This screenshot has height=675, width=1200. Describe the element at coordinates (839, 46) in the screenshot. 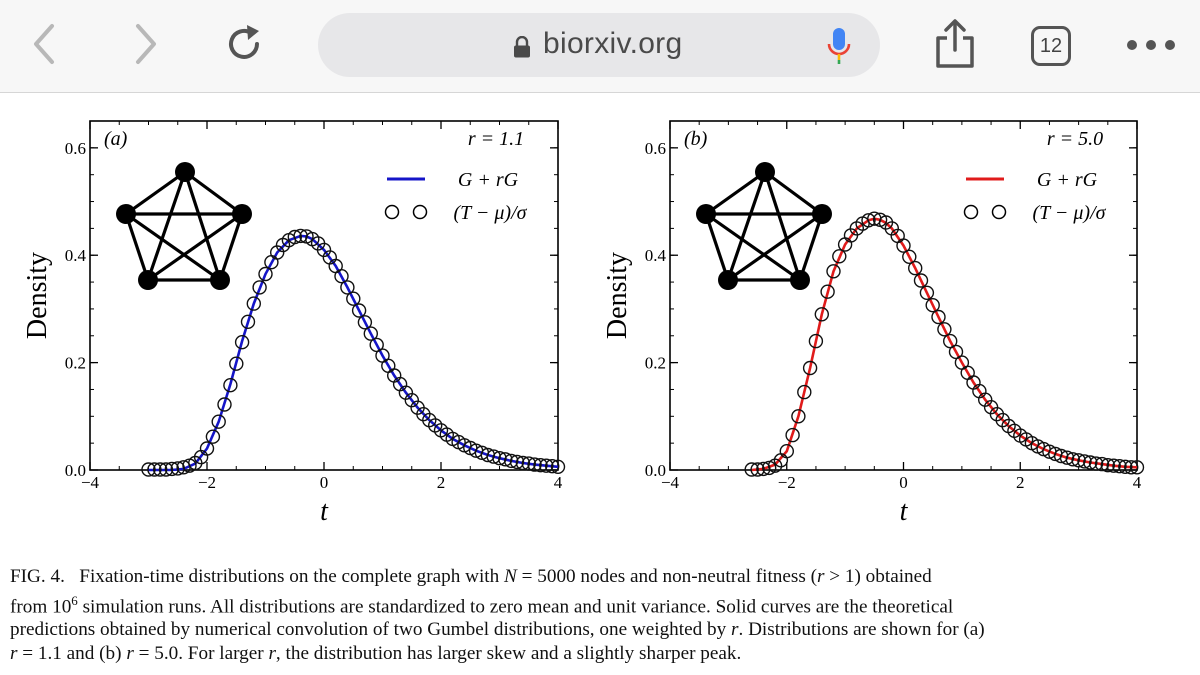

I see `microphone-icon` at that location.